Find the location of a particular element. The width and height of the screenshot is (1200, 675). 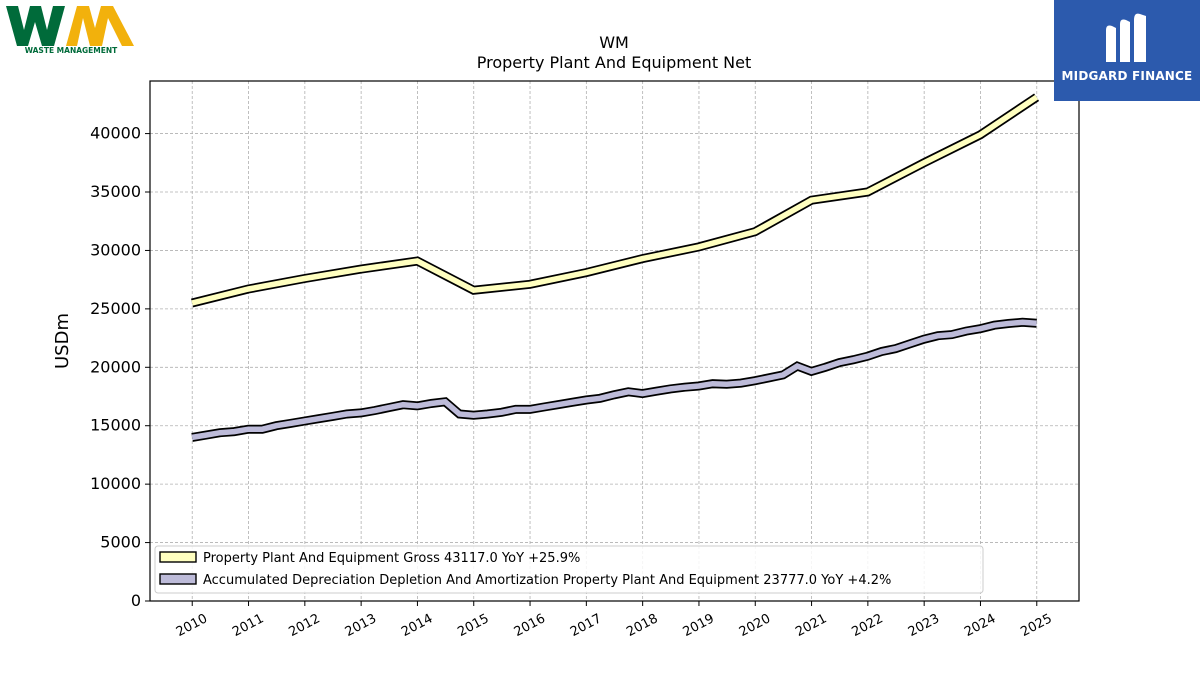

midgard-finance-logo: MIDGARD FINANCE is located at coordinates (1127, 50).